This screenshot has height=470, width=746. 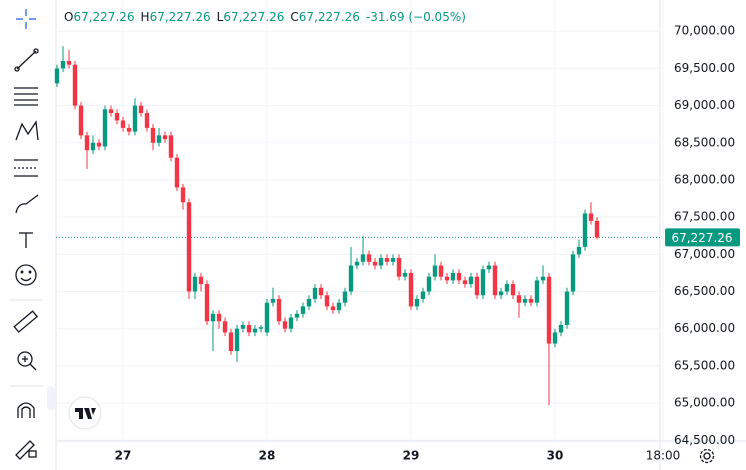 I want to click on y-tick-label: 66,500.00, so click(x=704, y=291).